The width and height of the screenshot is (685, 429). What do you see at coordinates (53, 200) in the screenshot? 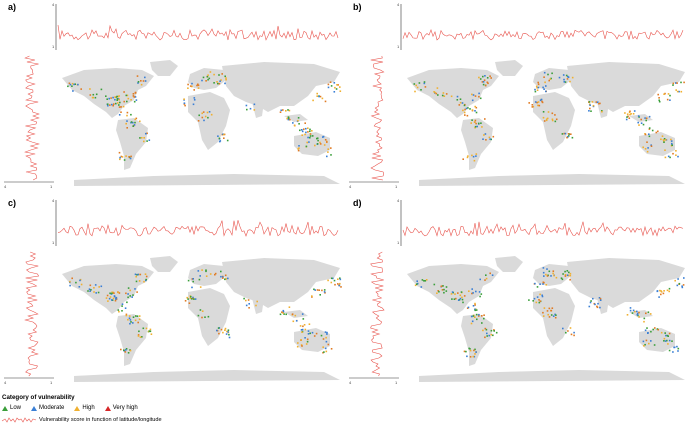
I see `top-tick-max: 4` at bounding box center [53, 200].